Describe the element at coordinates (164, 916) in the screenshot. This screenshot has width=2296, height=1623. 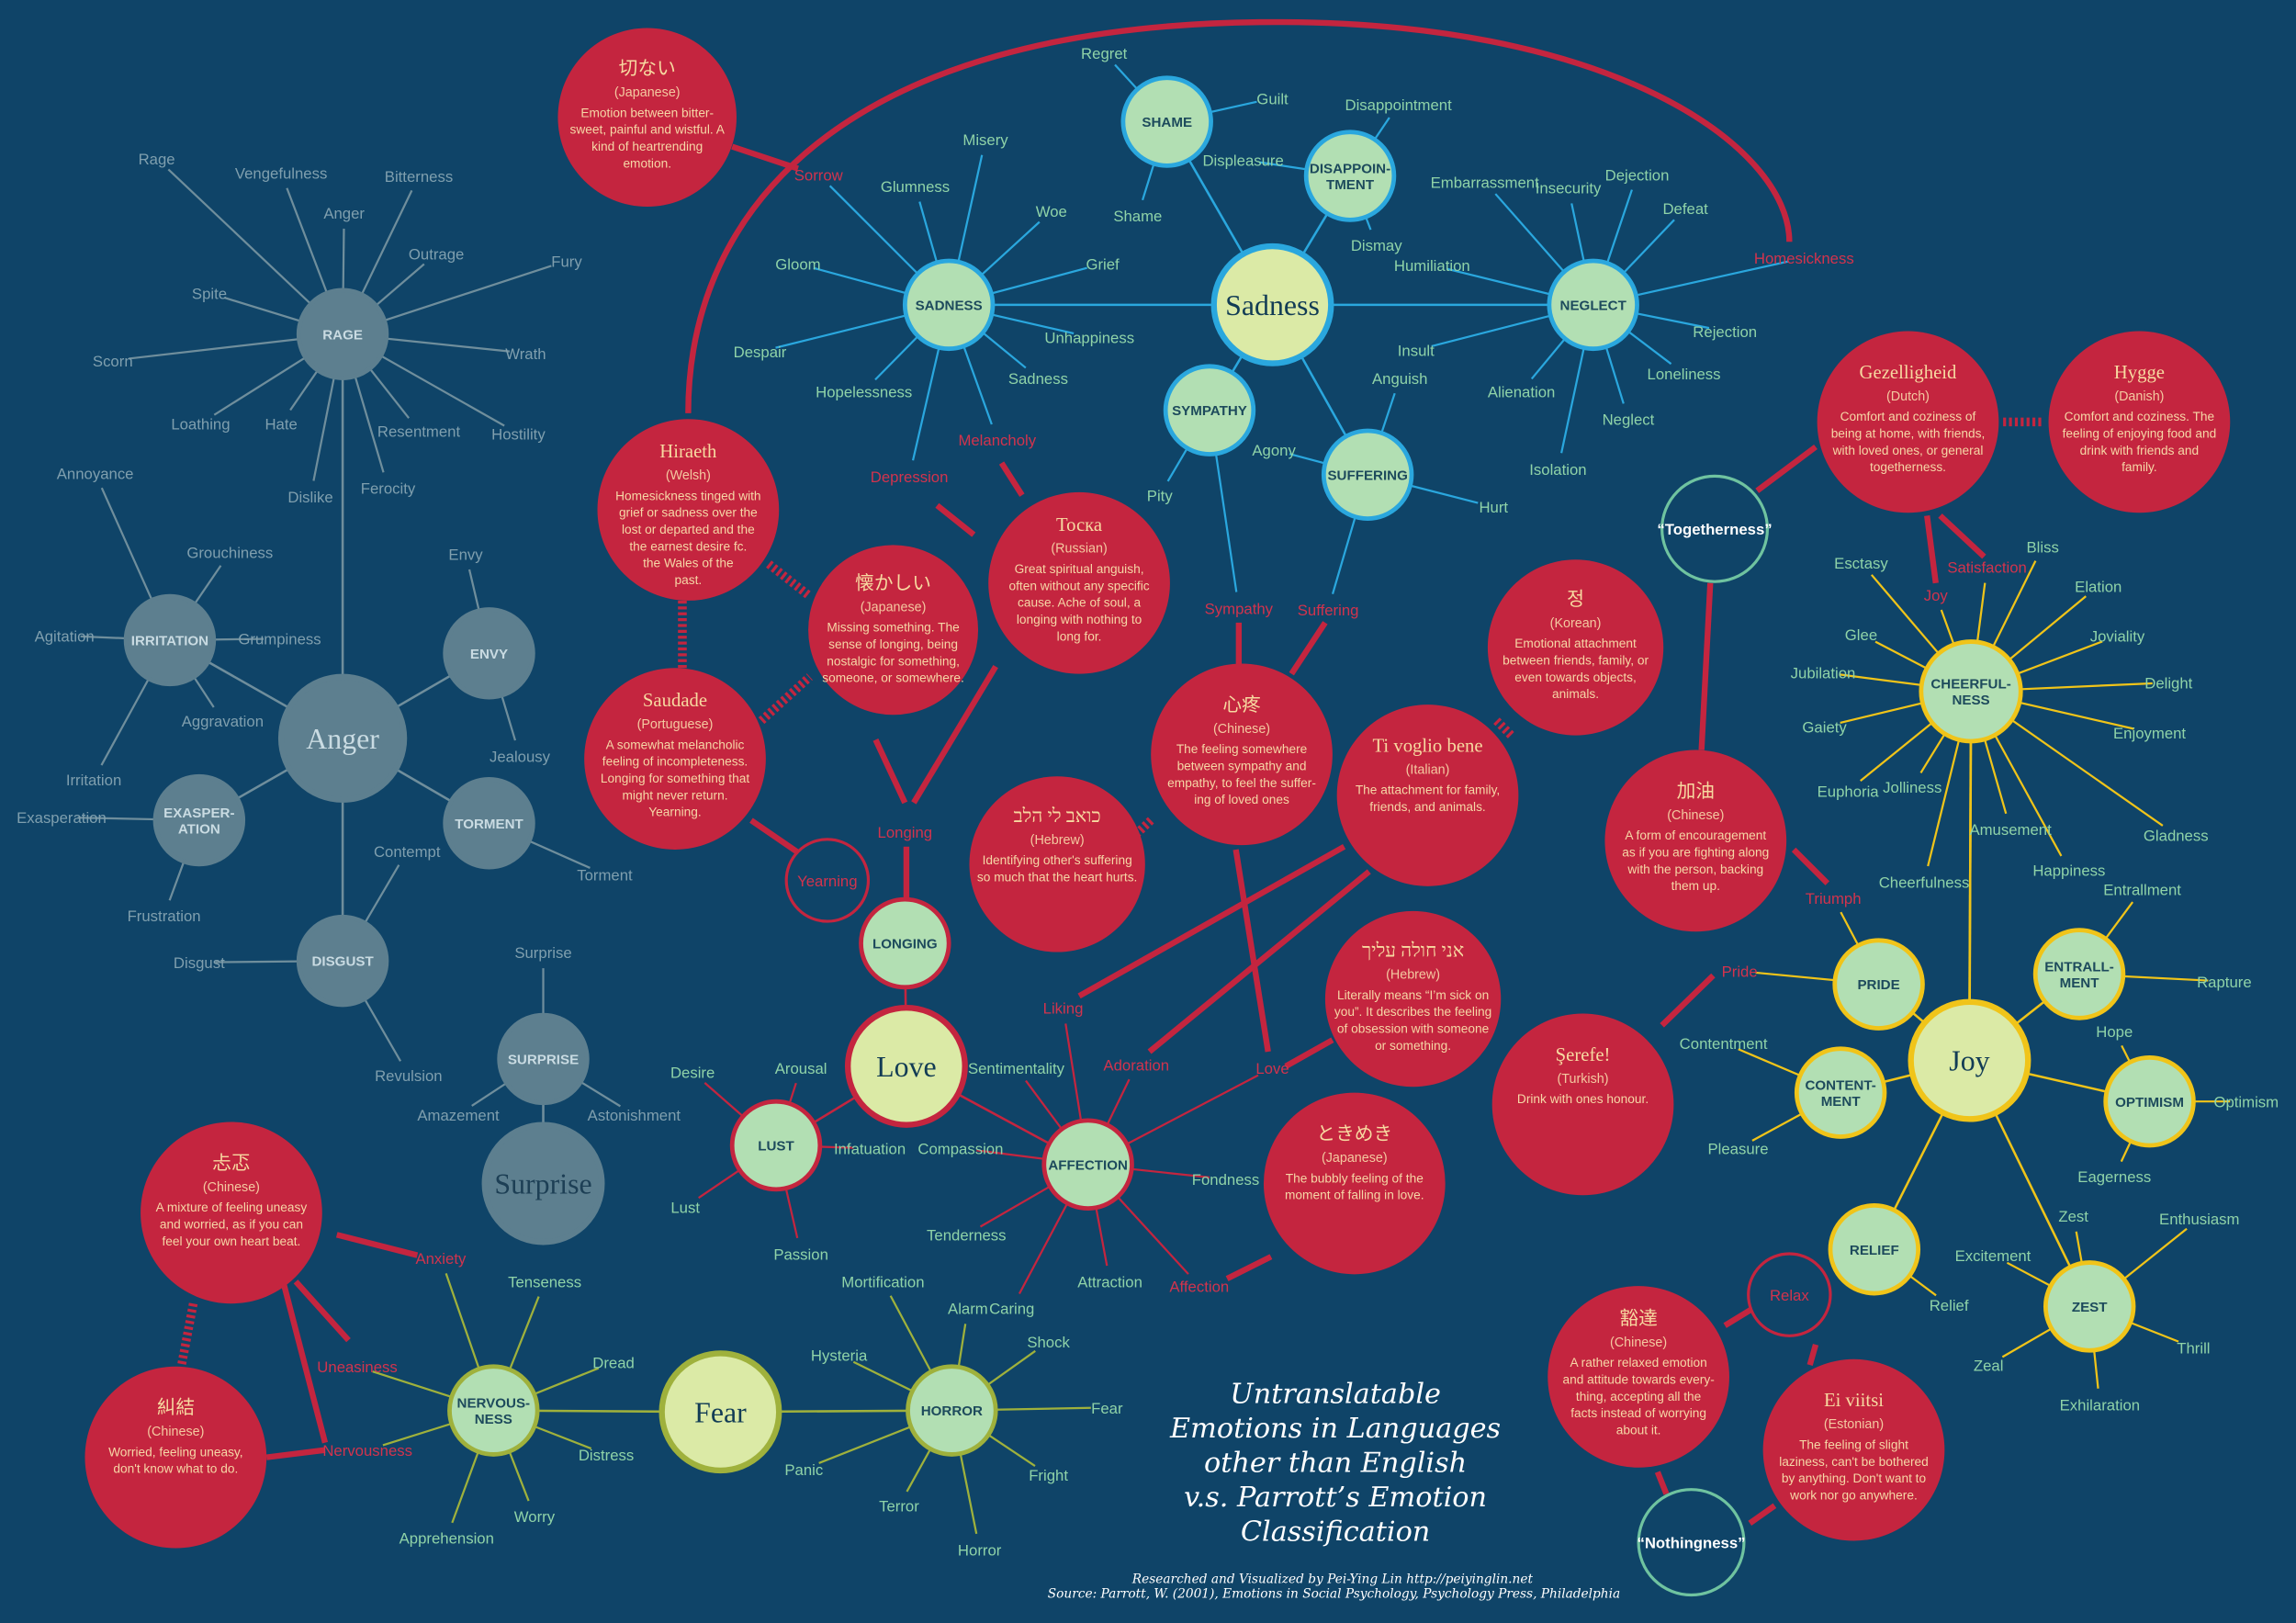
I see `emotion-label-frustration: Frustration` at that location.